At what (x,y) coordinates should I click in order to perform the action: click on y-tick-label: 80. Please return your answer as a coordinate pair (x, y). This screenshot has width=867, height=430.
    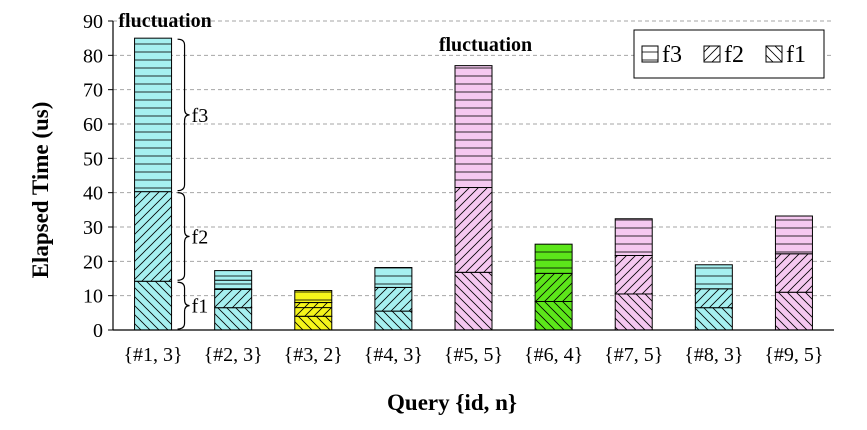
    Looking at the image, I should click on (93, 56).